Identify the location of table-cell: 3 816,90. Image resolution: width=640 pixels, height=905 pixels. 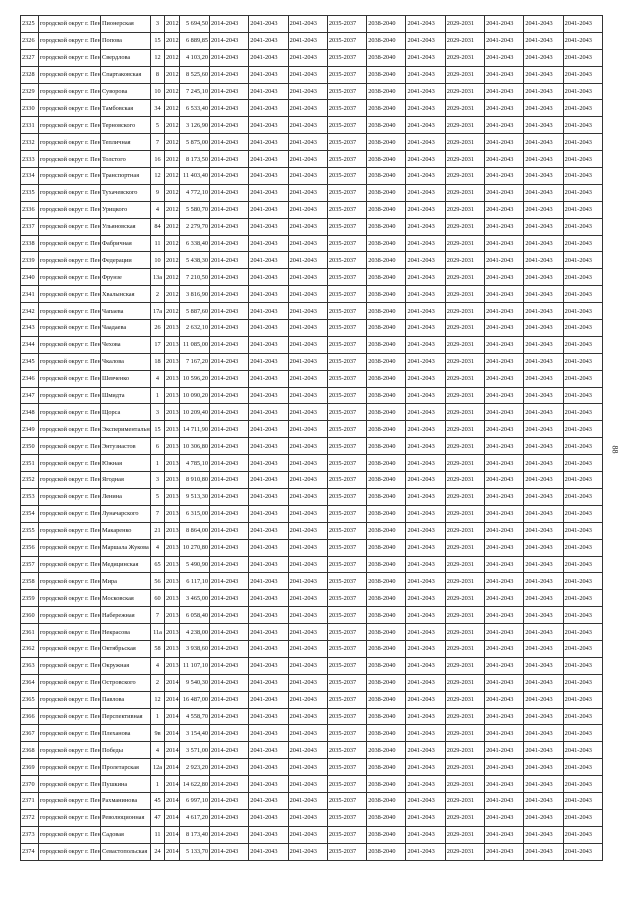
(194, 294).